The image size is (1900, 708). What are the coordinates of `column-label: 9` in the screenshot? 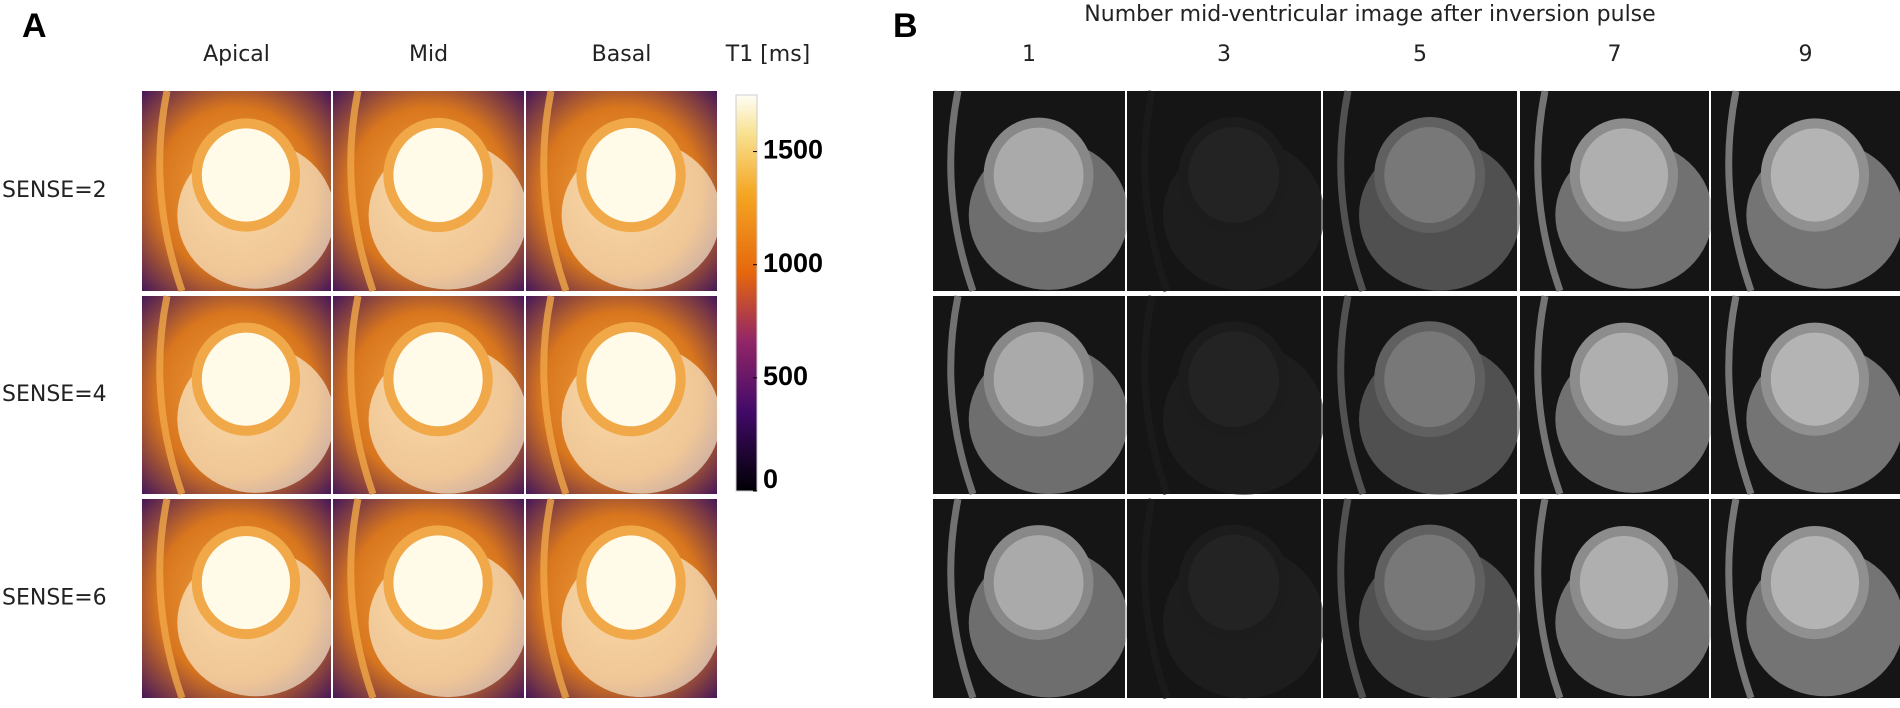 It's located at (1806, 54).